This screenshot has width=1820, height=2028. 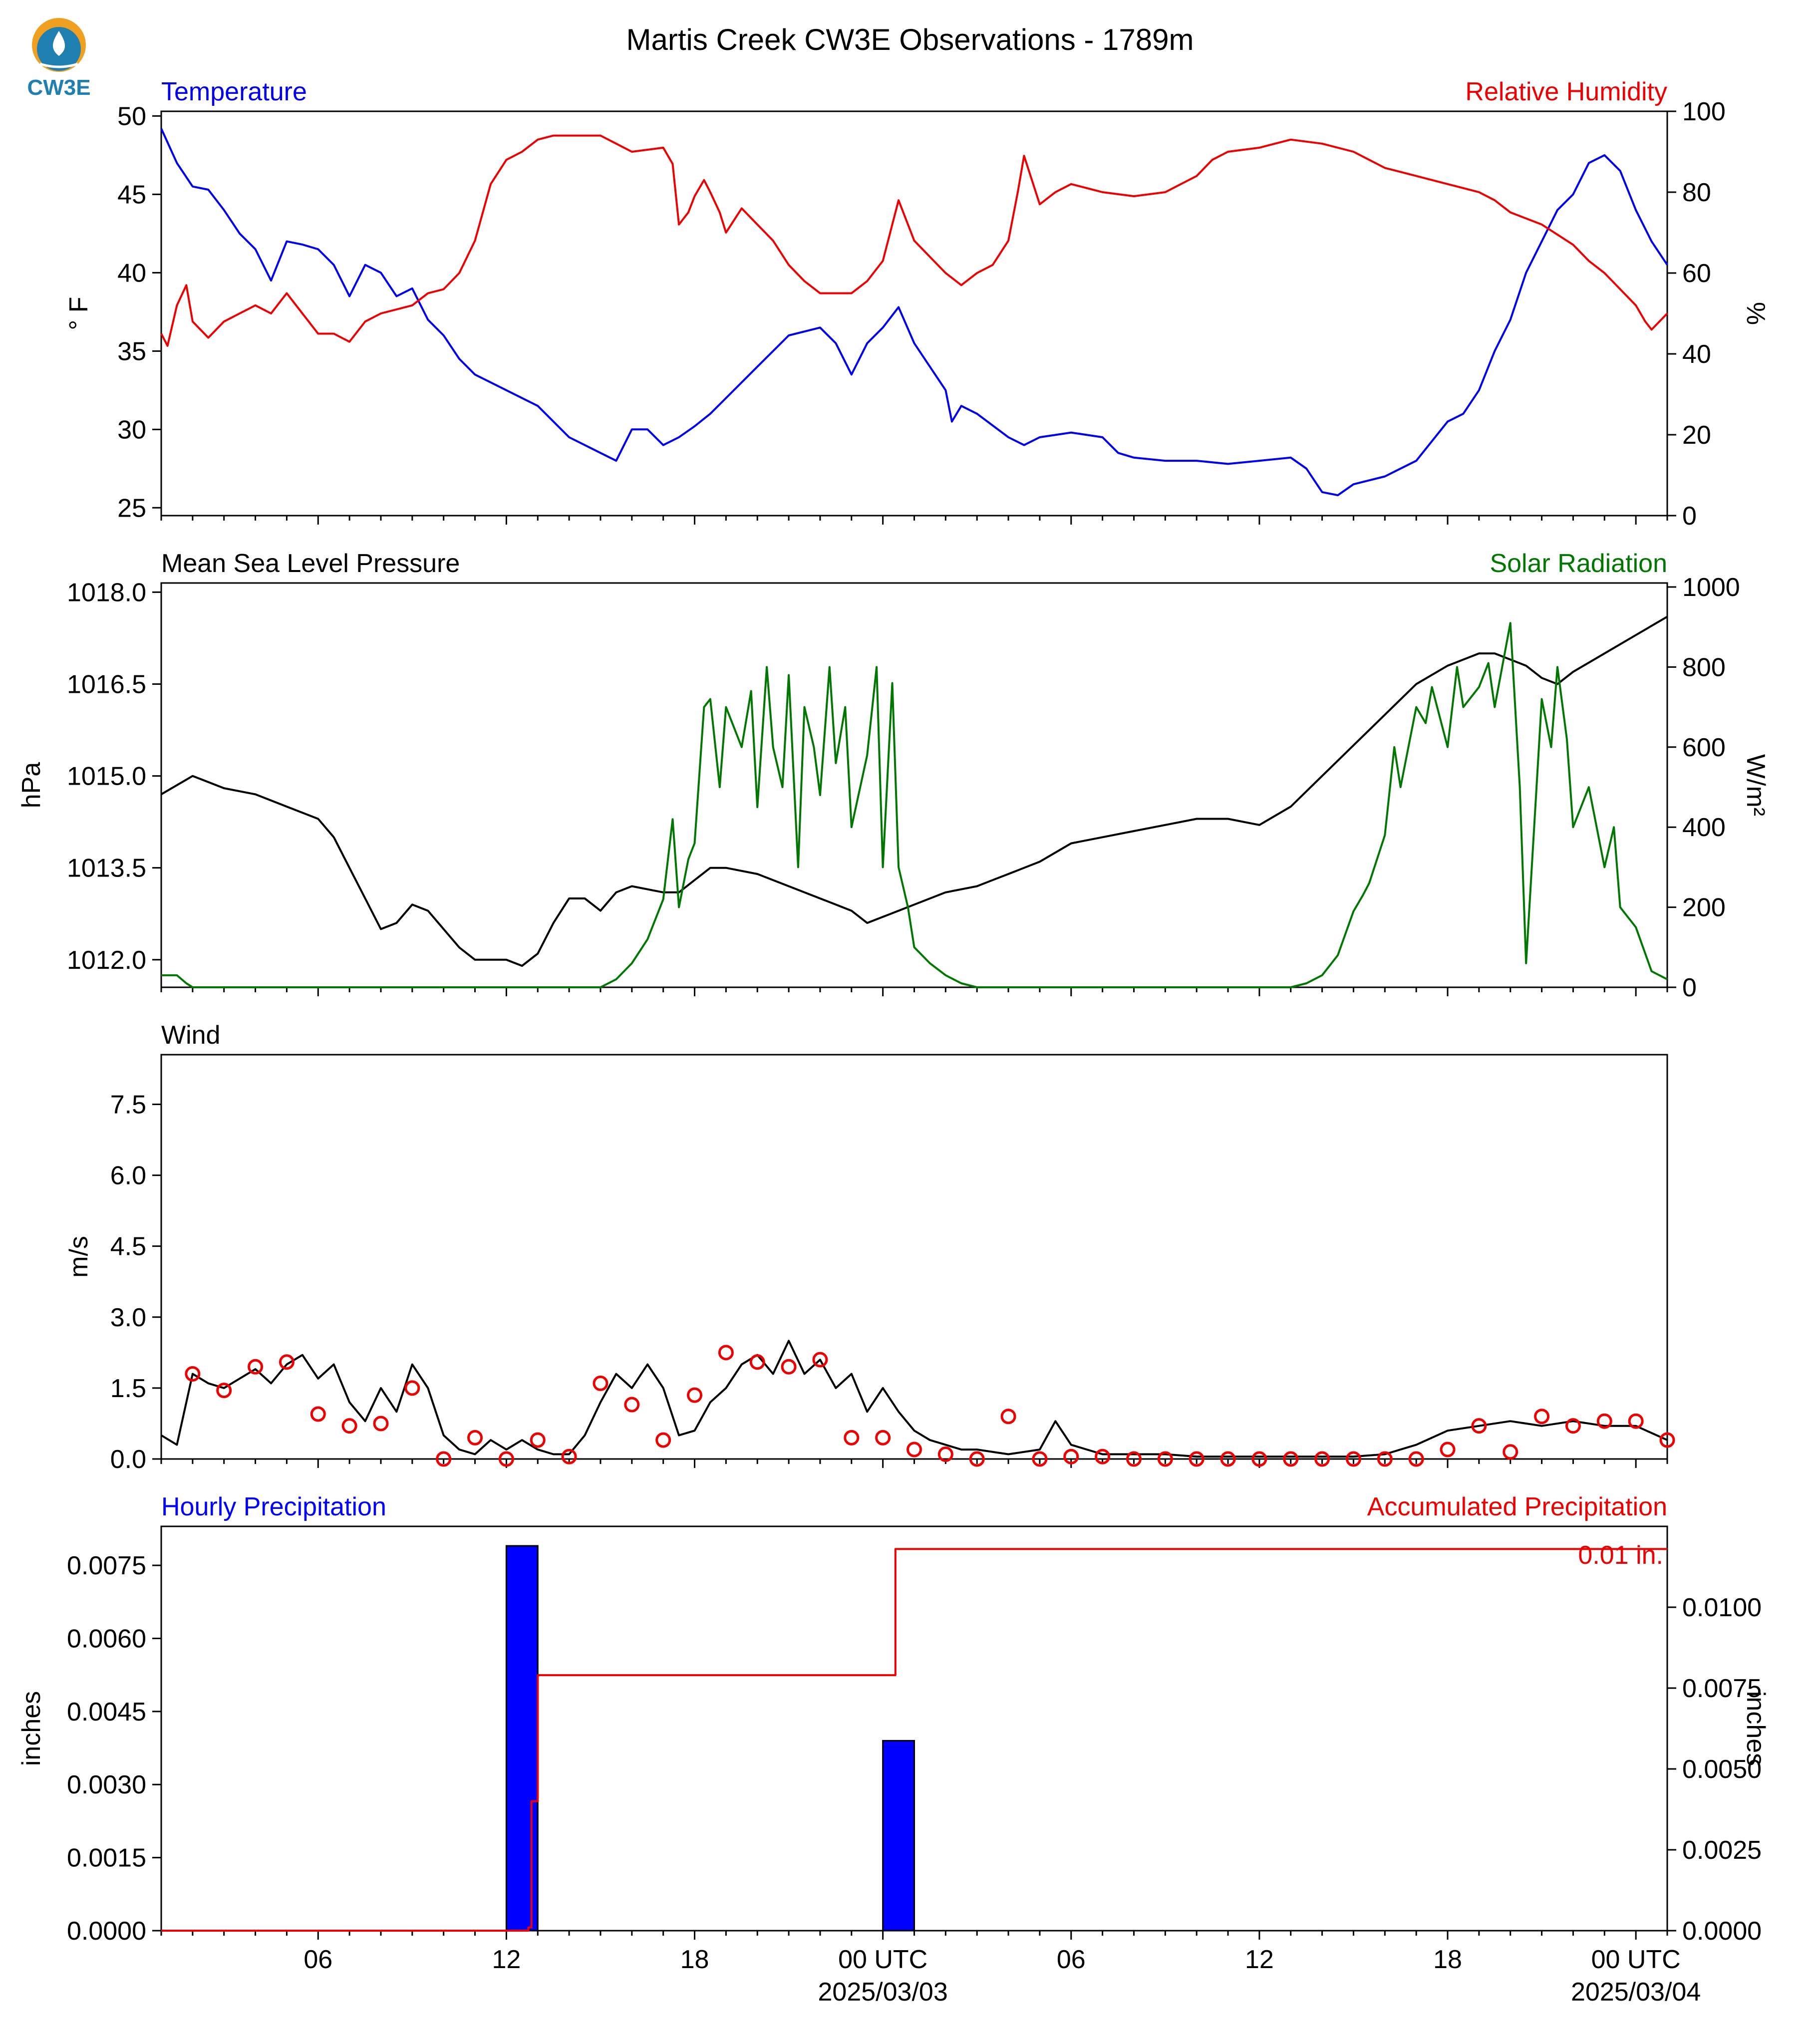 I want to click on left-tick-label: 0.0075, so click(x=106, y=1565).